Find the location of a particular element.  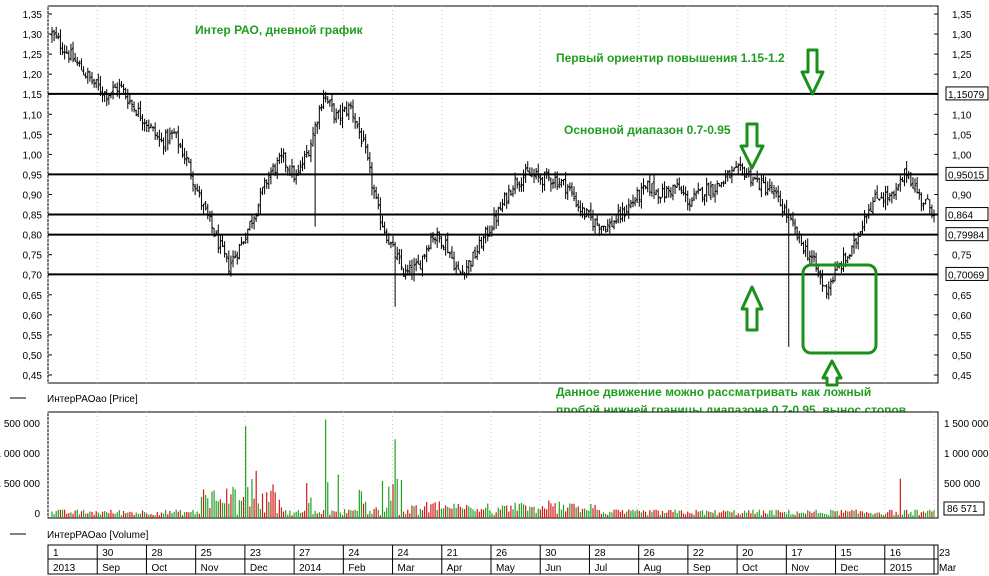

false-break-highlight-box is located at coordinates (839, 309).